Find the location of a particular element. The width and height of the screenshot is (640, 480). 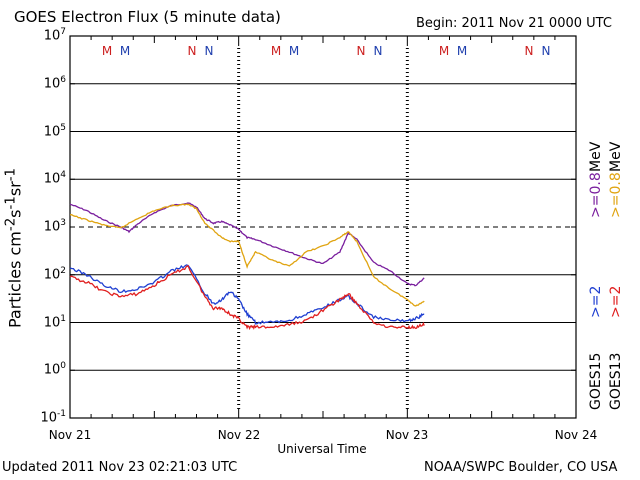

legend-blue-label: >=2 is located at coordinates (596, 301).